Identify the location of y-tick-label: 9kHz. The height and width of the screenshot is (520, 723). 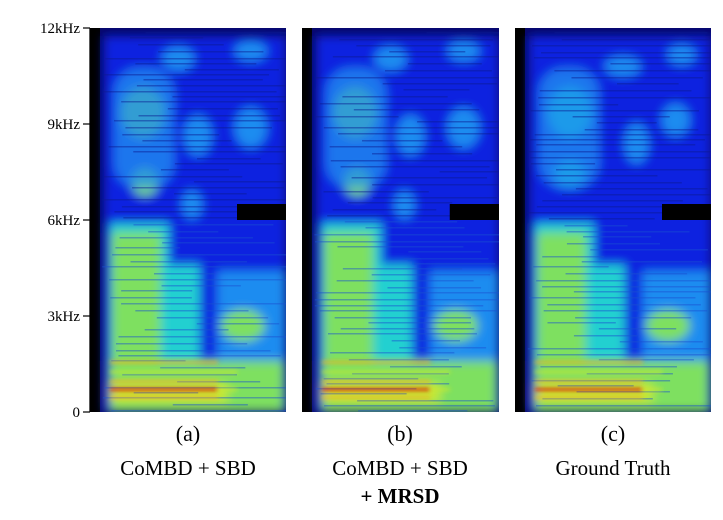
(64, 125).